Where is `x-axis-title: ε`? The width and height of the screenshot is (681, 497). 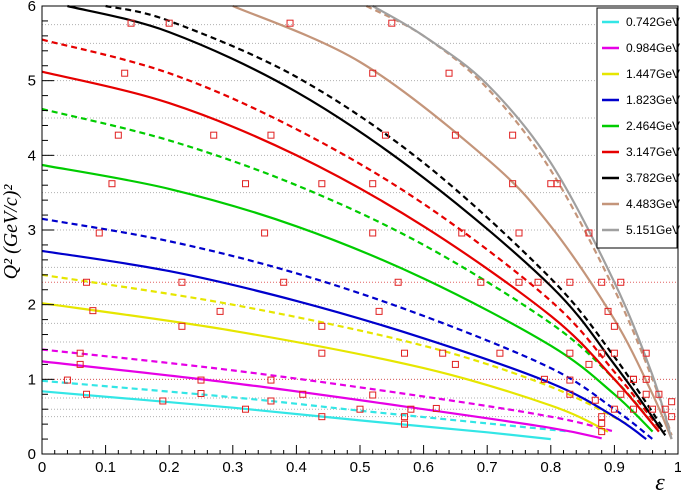
x-axis-title: ε is located at coordinates (660, 483).